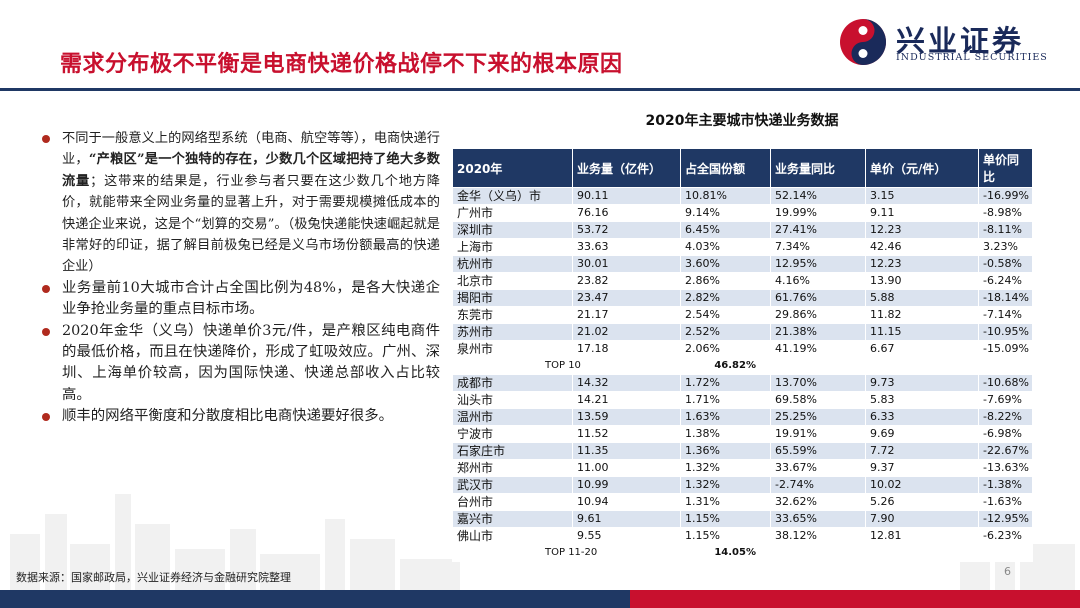 This screenshot has height=608, width=1080. What do you see at coordinates (566, 366) in the screenshot?
I see `summary-label: TOP 10` at bounding box center [566, 366].